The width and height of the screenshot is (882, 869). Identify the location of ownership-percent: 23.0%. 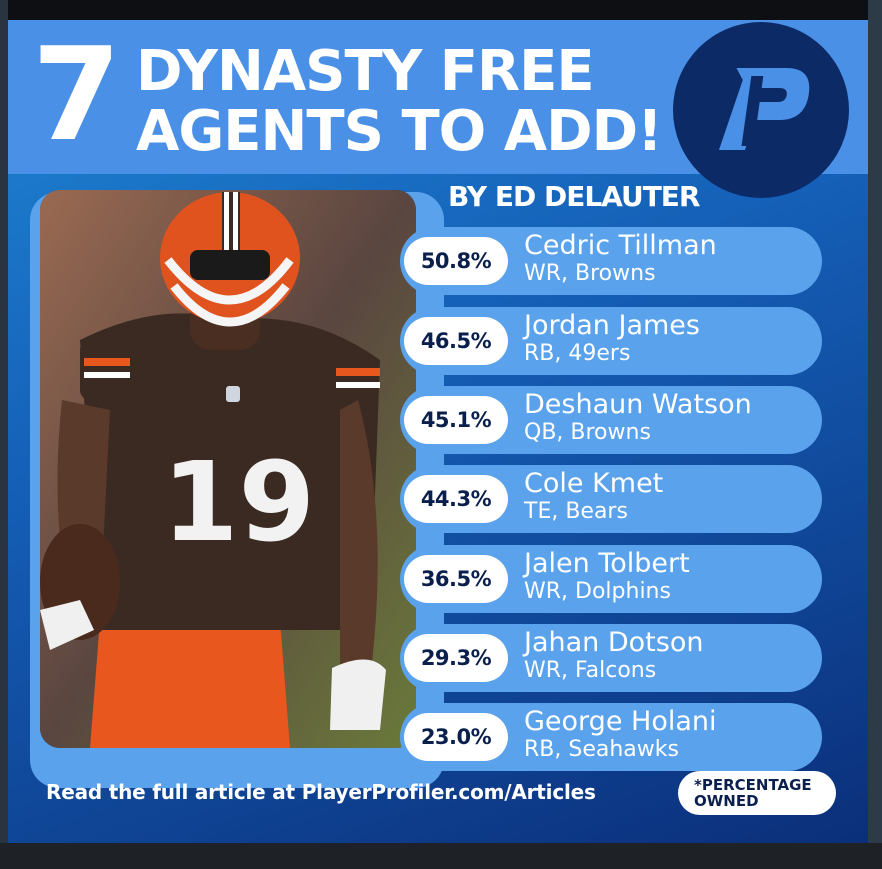
(456, 737).